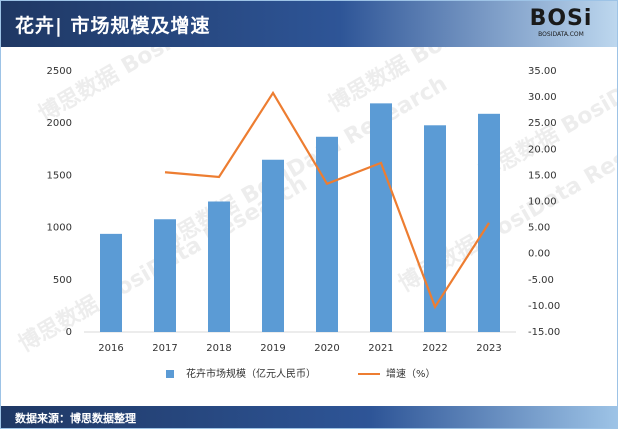 The width and height of the screenshot is (618, 429). What do you see at coordinates (542, 123) in the screenshot?
I see `y2-tick-label: 25.00` at bounding box center [542, 123].